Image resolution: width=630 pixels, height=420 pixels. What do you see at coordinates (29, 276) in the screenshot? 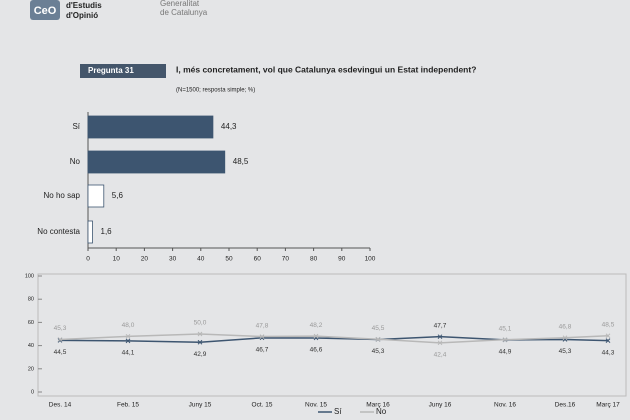
I see `y-tick-label: 100` at bounding box center [29, 276].